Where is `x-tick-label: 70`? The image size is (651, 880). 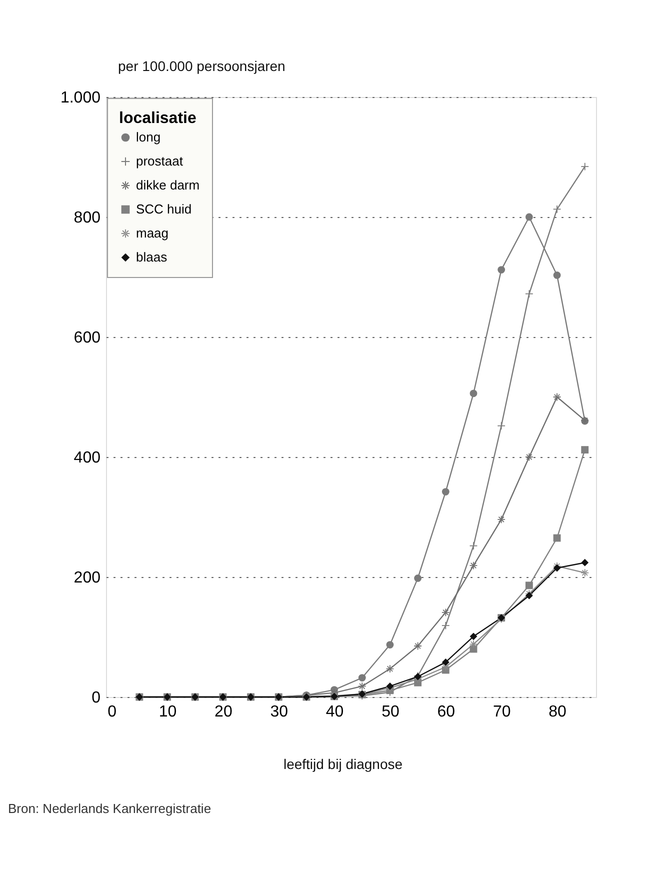 x-tick-label: 70 is located at coordinates (501, 712).